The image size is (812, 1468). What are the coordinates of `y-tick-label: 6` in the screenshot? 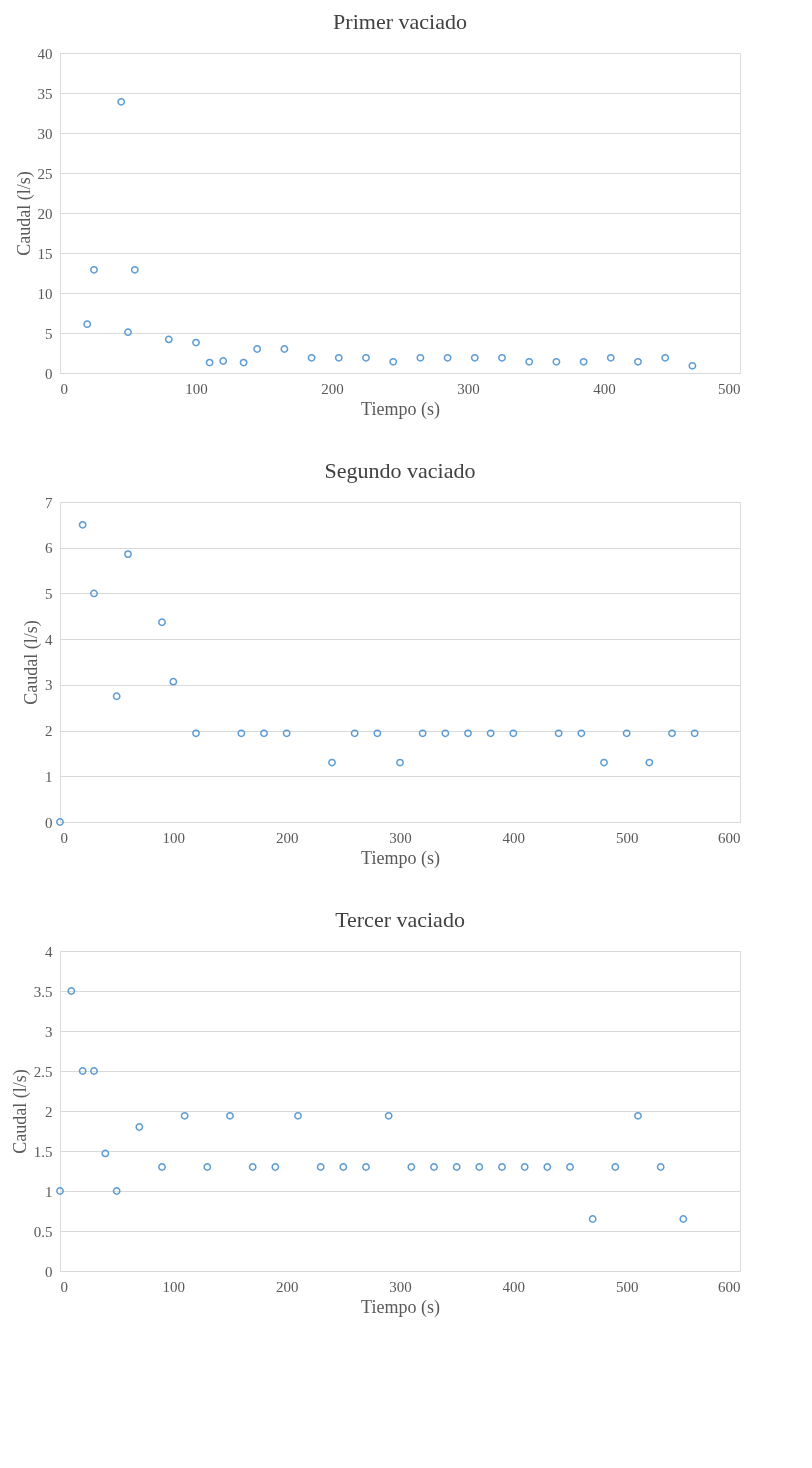 It's located at (49, 548).